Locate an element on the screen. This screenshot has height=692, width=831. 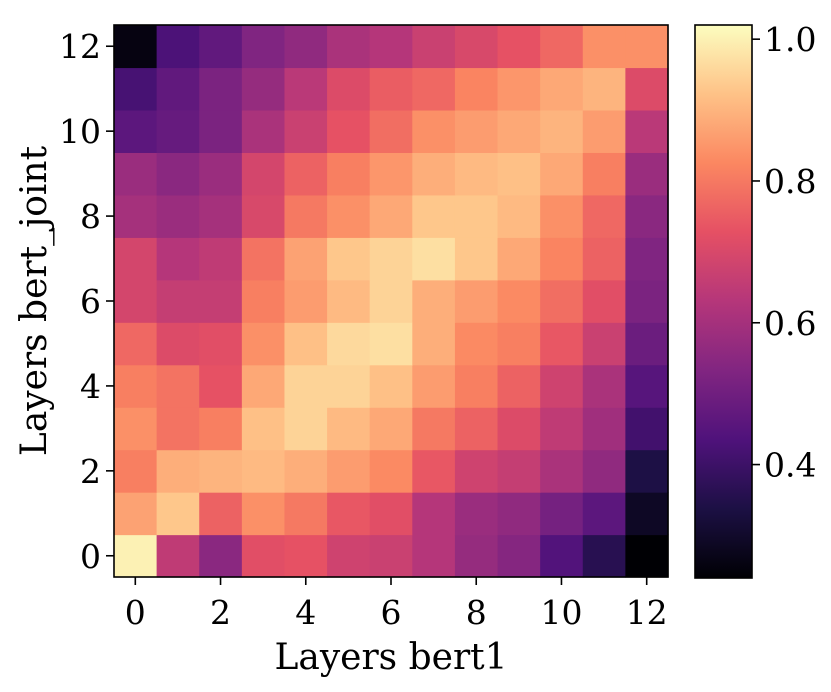
x-tick-label: 10 is located at coordinates (561, 612).